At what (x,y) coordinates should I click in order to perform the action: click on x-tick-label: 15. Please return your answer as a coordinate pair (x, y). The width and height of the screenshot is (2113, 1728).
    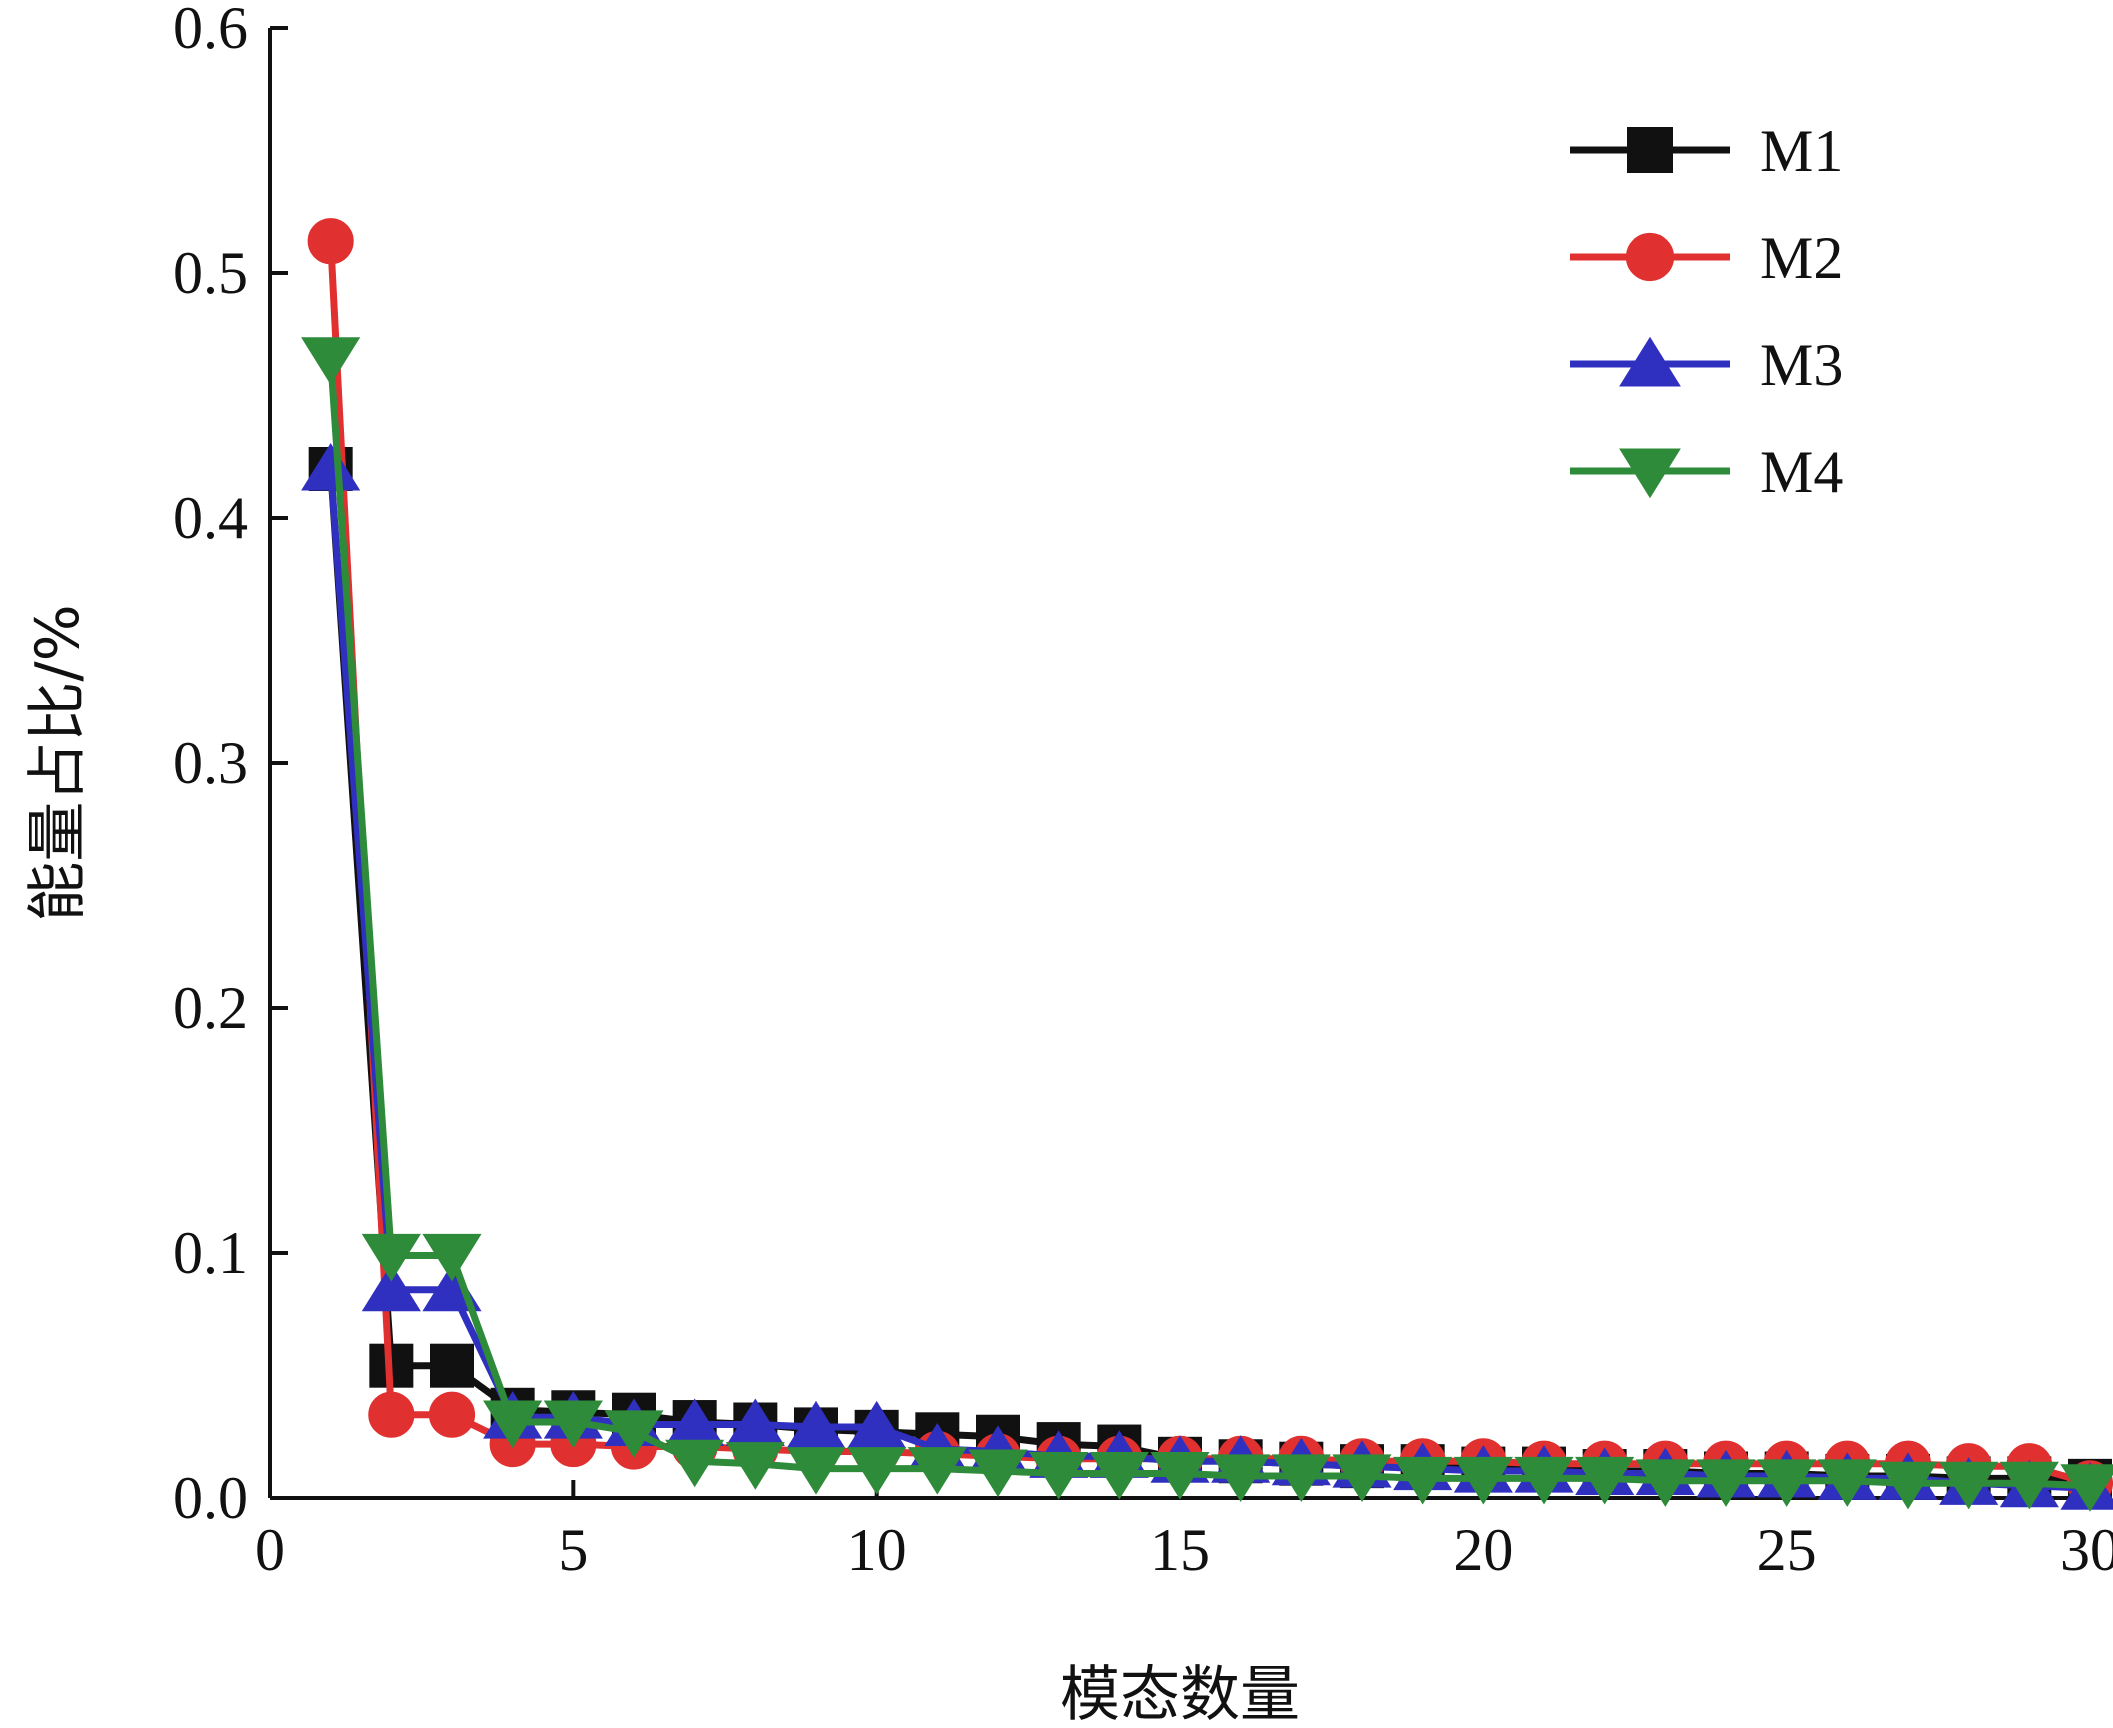
    Looking at the image, I should click on (1180, 1550).